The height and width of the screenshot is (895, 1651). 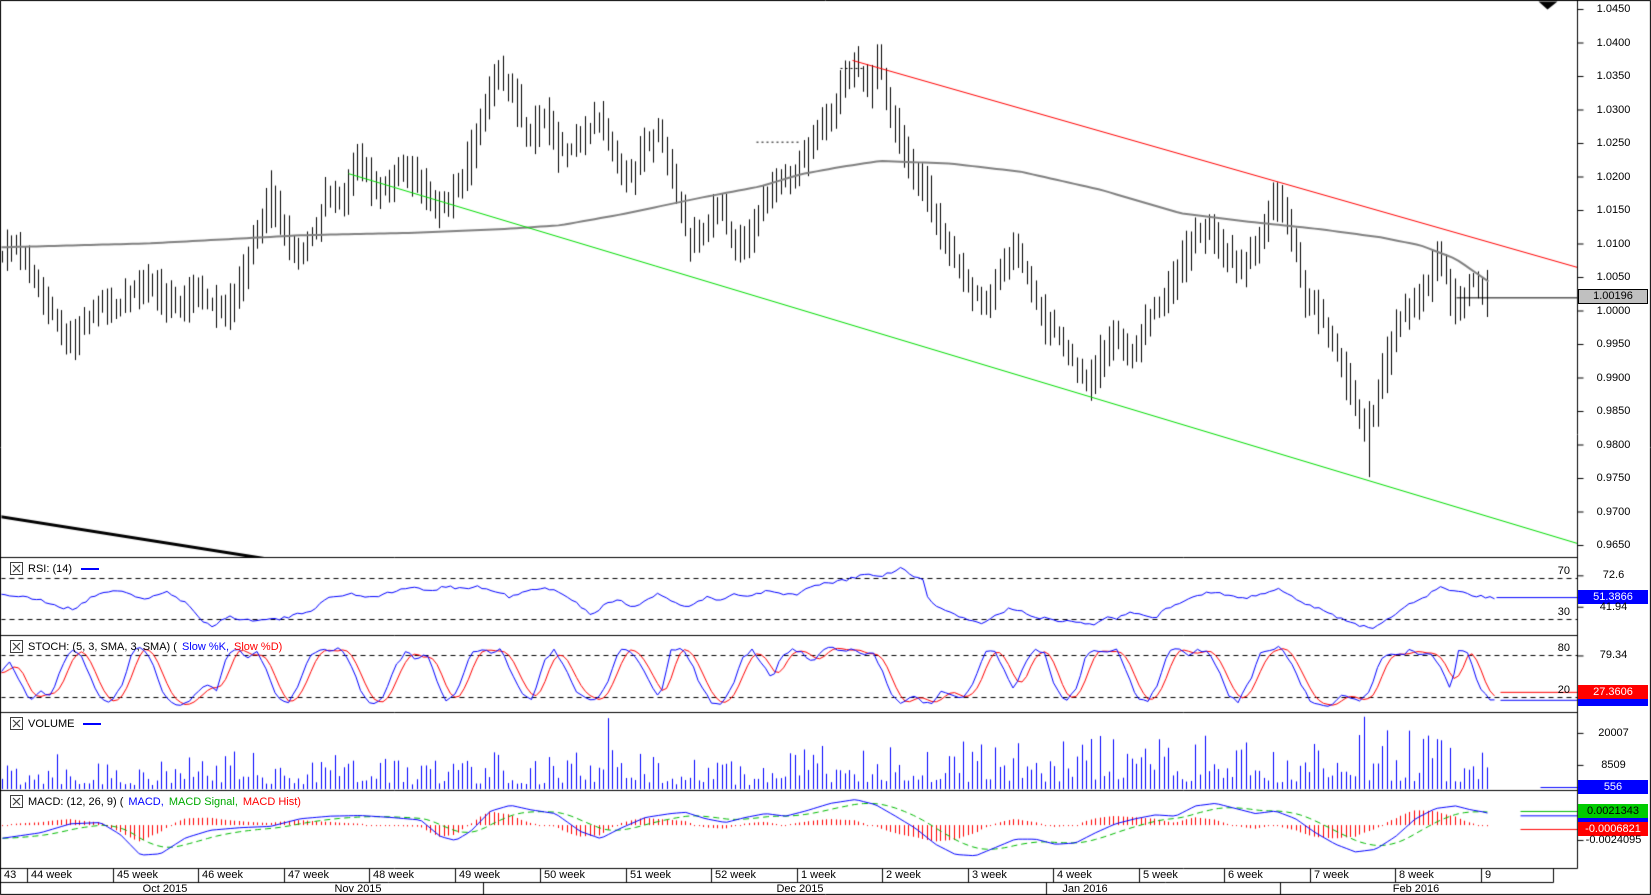 I want to click on rsi-level-label: 70, so click(x=1563, y=571).